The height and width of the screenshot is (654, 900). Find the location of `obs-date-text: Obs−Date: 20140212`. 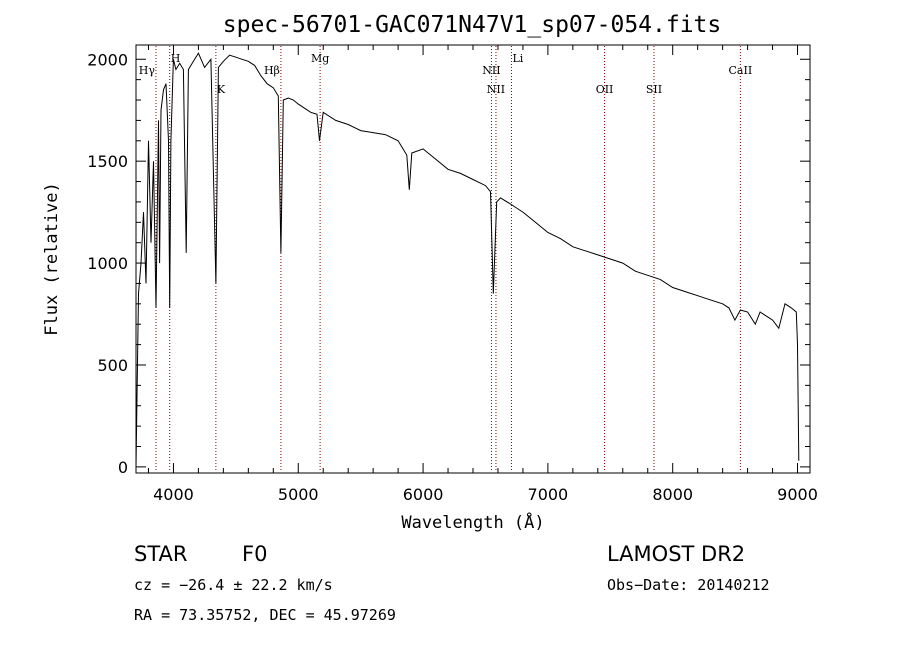

obs-date-text: Obs−Date: 20140212 is located at coordinates (688, 585).